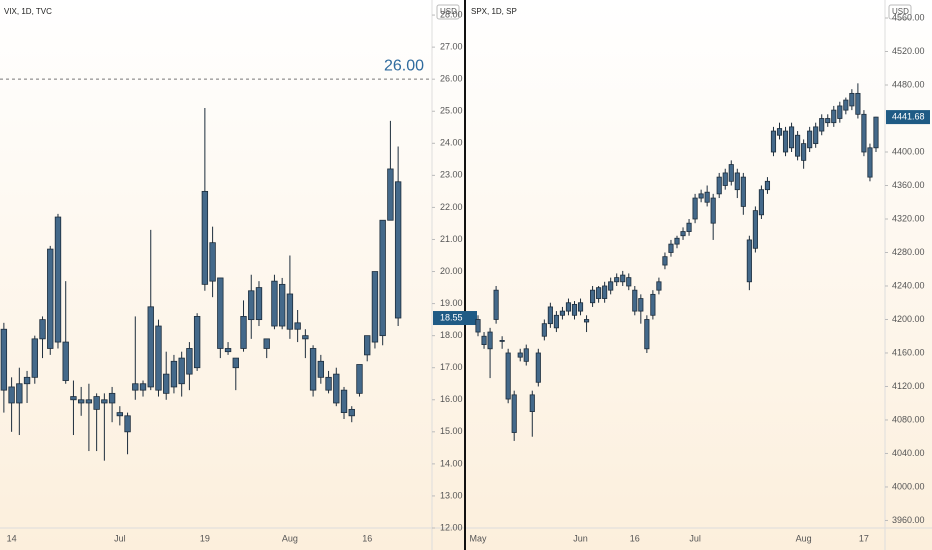  I want to click on y-tick-label: 4120.00, so click(908, 386).